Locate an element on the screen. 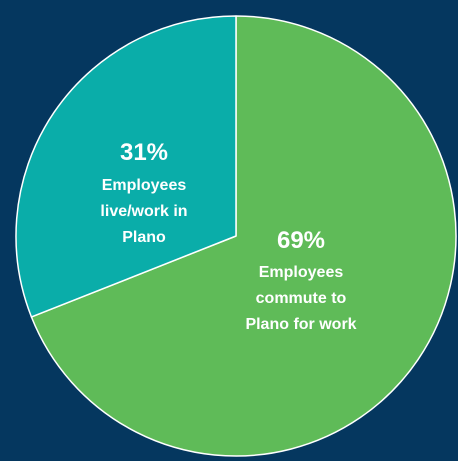 The width and height of the screenshot is (458, 461). slice-live-label-line-2: live/work in is located at coordinates (143, 211).